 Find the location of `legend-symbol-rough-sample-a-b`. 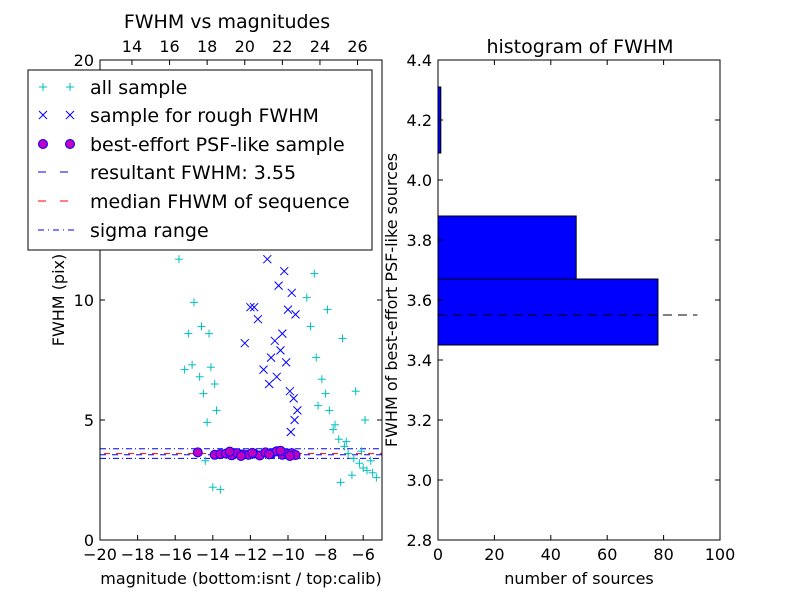

legend-symbol-rough-sample-a-b is located at coordinates (43, 115).